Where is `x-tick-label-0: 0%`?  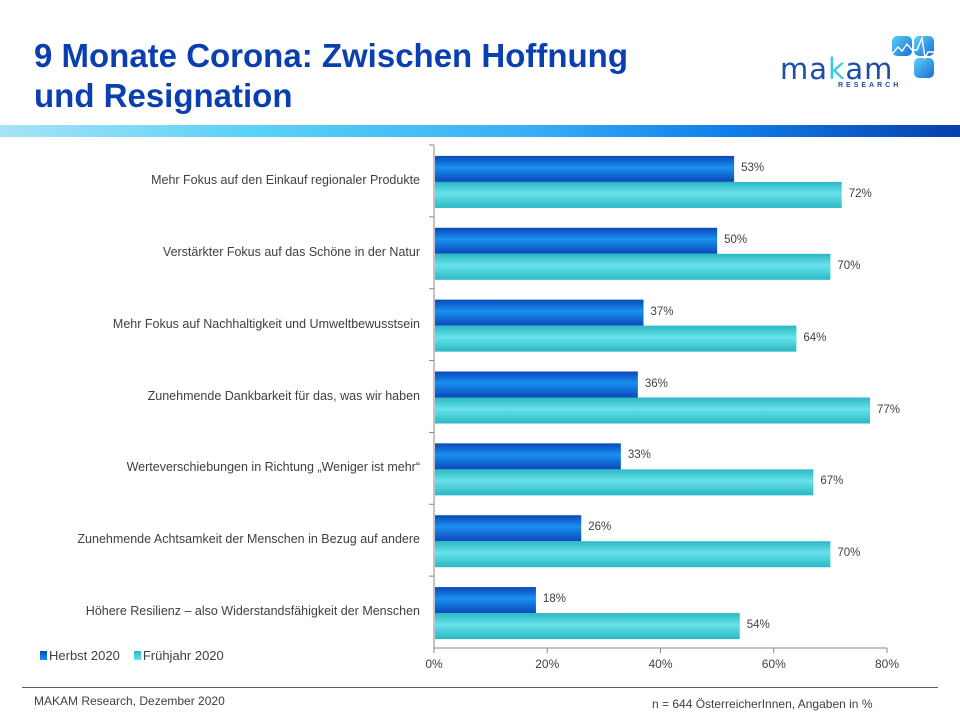 x-tick-label-0: 0% is located at coordinates (434, 664).